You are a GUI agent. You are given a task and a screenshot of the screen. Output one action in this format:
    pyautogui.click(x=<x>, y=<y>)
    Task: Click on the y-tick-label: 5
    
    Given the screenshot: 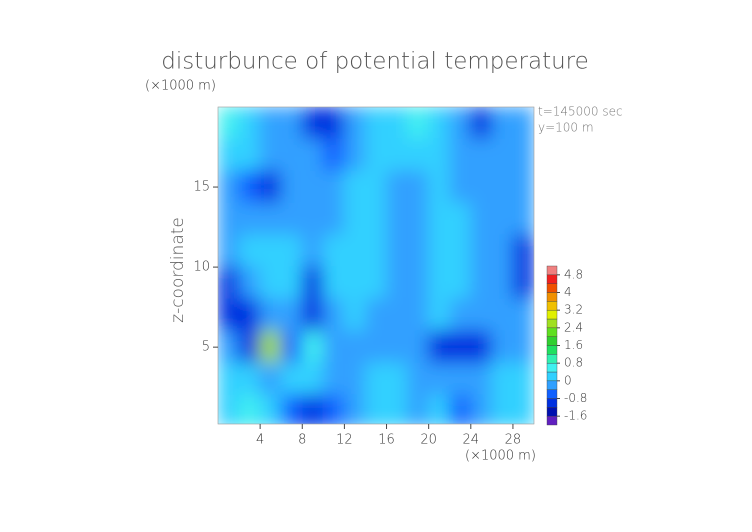 What is the action you would take?
    pyautogui.click(x=206, y=347)
    